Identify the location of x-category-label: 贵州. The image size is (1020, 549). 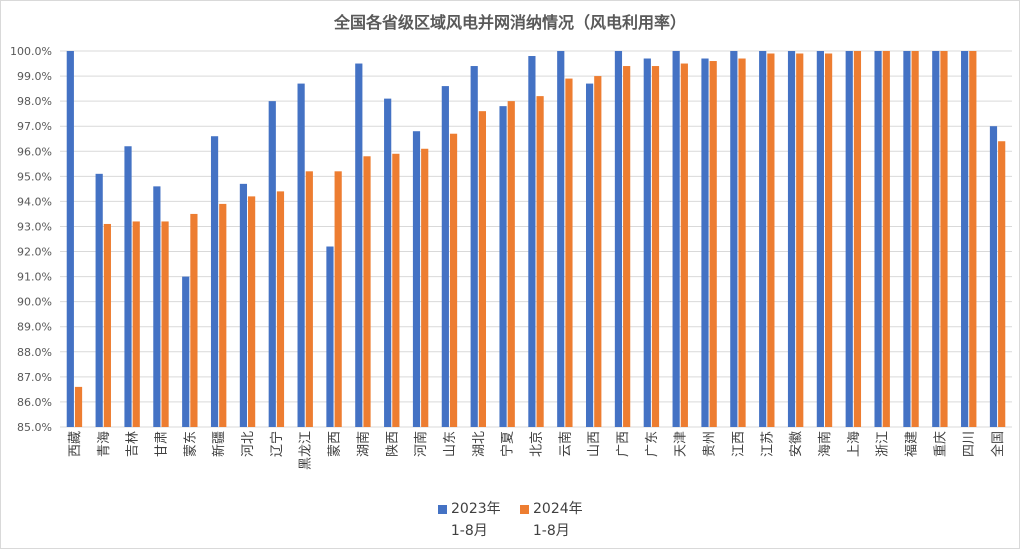
(710, 444).